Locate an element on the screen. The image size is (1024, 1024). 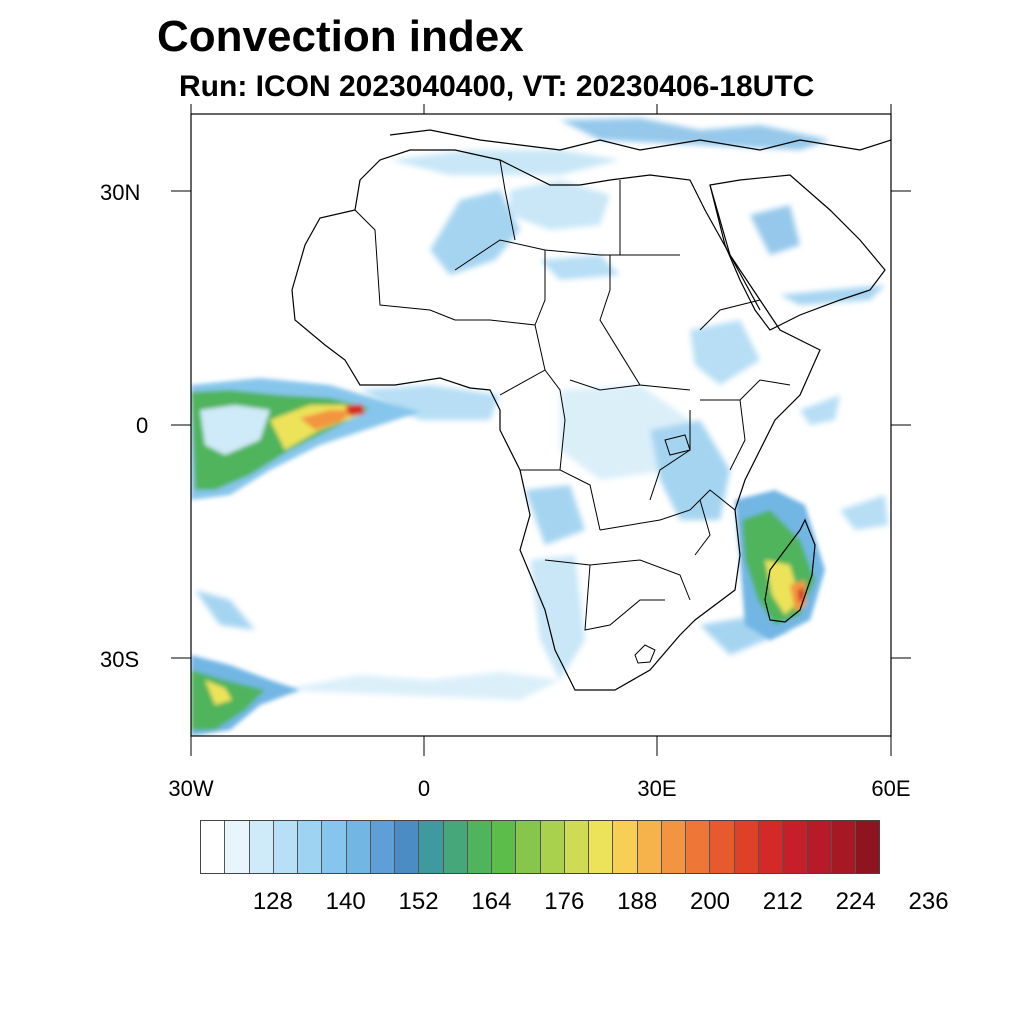
field-angola-patch is located at coordinates (555, 515).